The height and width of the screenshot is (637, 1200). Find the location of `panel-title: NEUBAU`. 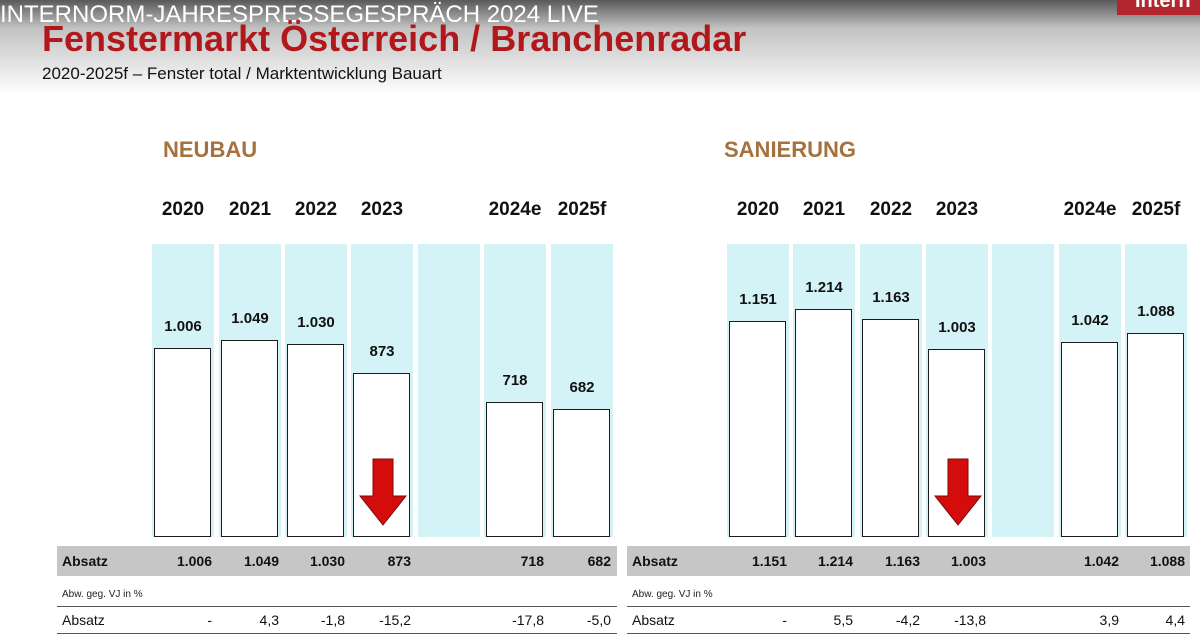

panel-title: NEUBAU is located at coordinates (210, 149).